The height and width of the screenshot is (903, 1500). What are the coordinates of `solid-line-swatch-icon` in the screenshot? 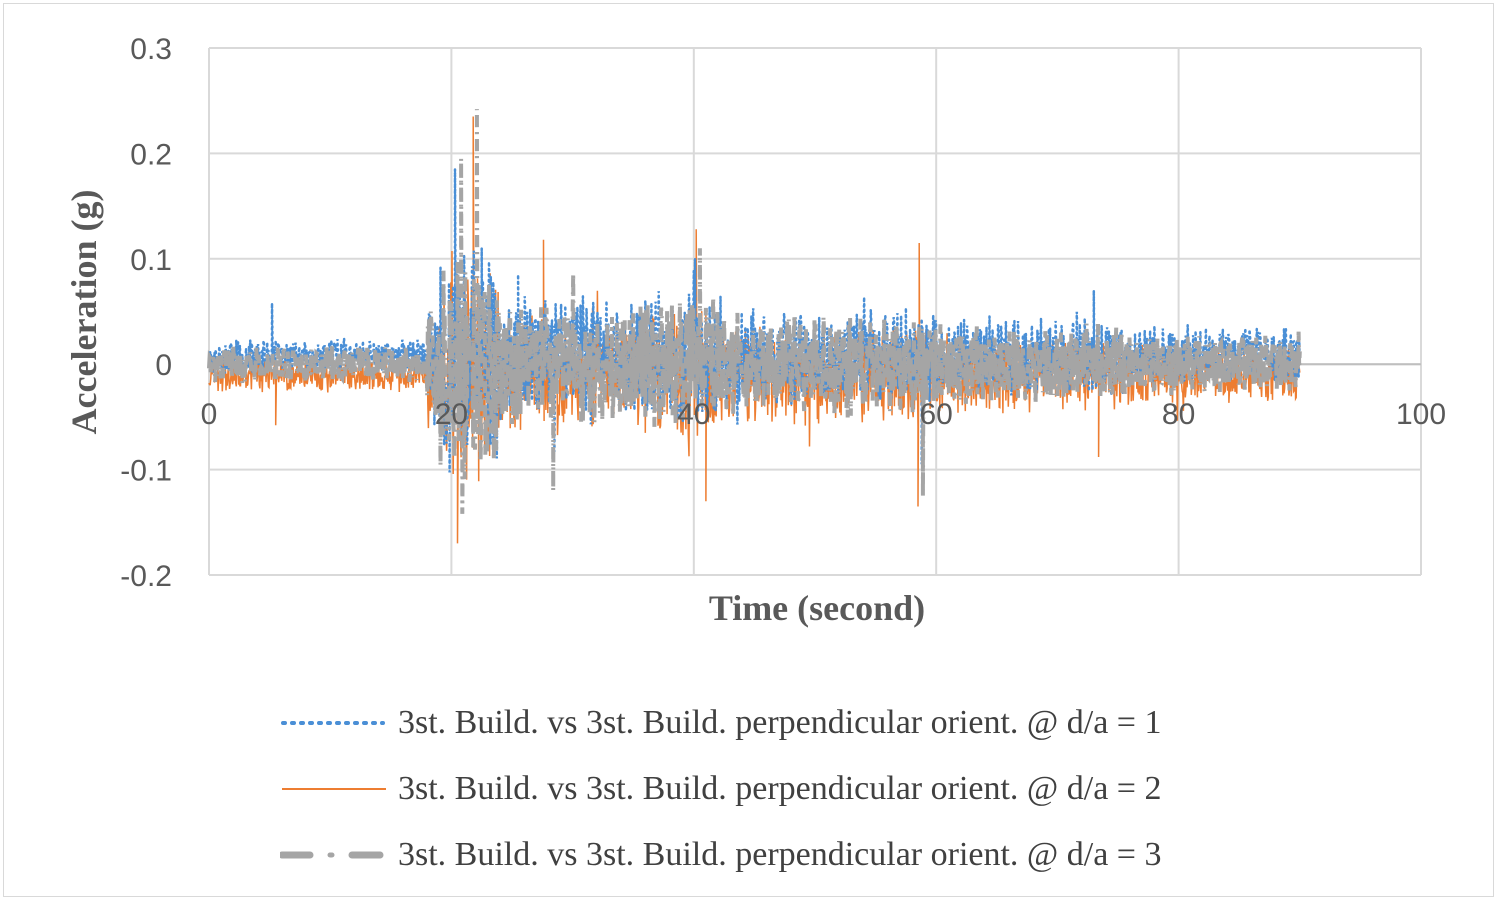 It's located at (334, 789).